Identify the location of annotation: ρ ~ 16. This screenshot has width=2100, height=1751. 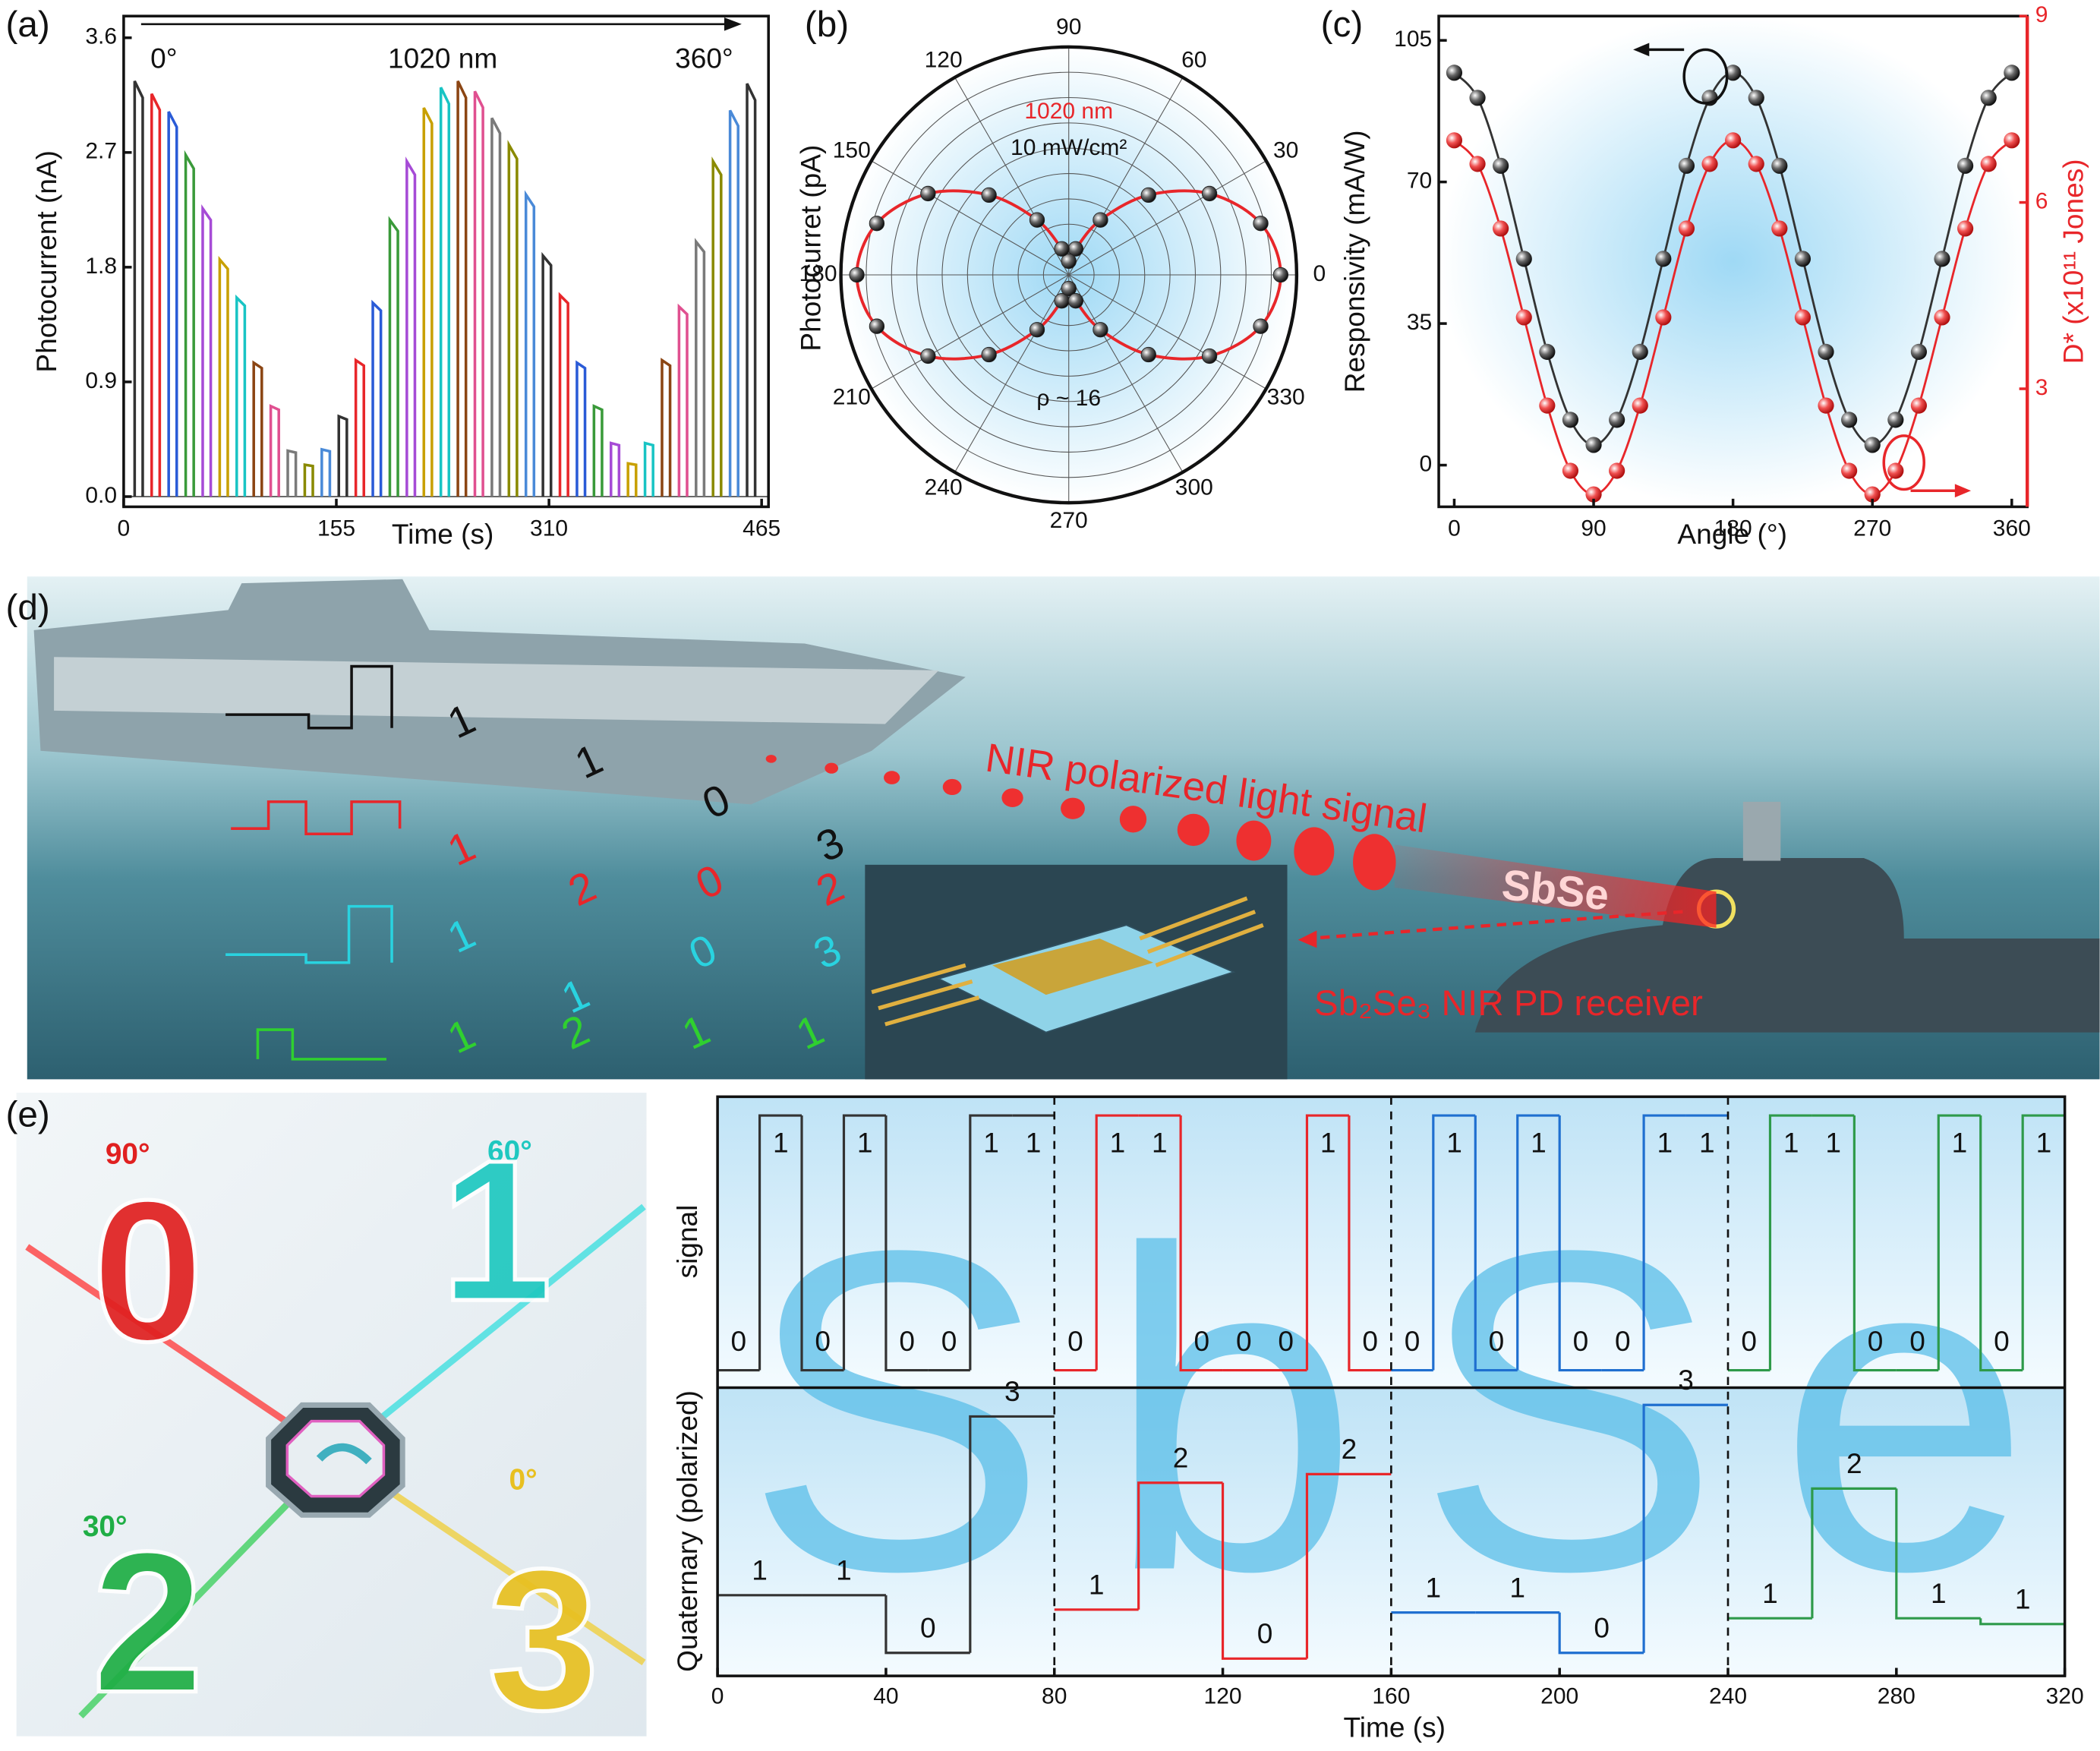
(1068, 398).